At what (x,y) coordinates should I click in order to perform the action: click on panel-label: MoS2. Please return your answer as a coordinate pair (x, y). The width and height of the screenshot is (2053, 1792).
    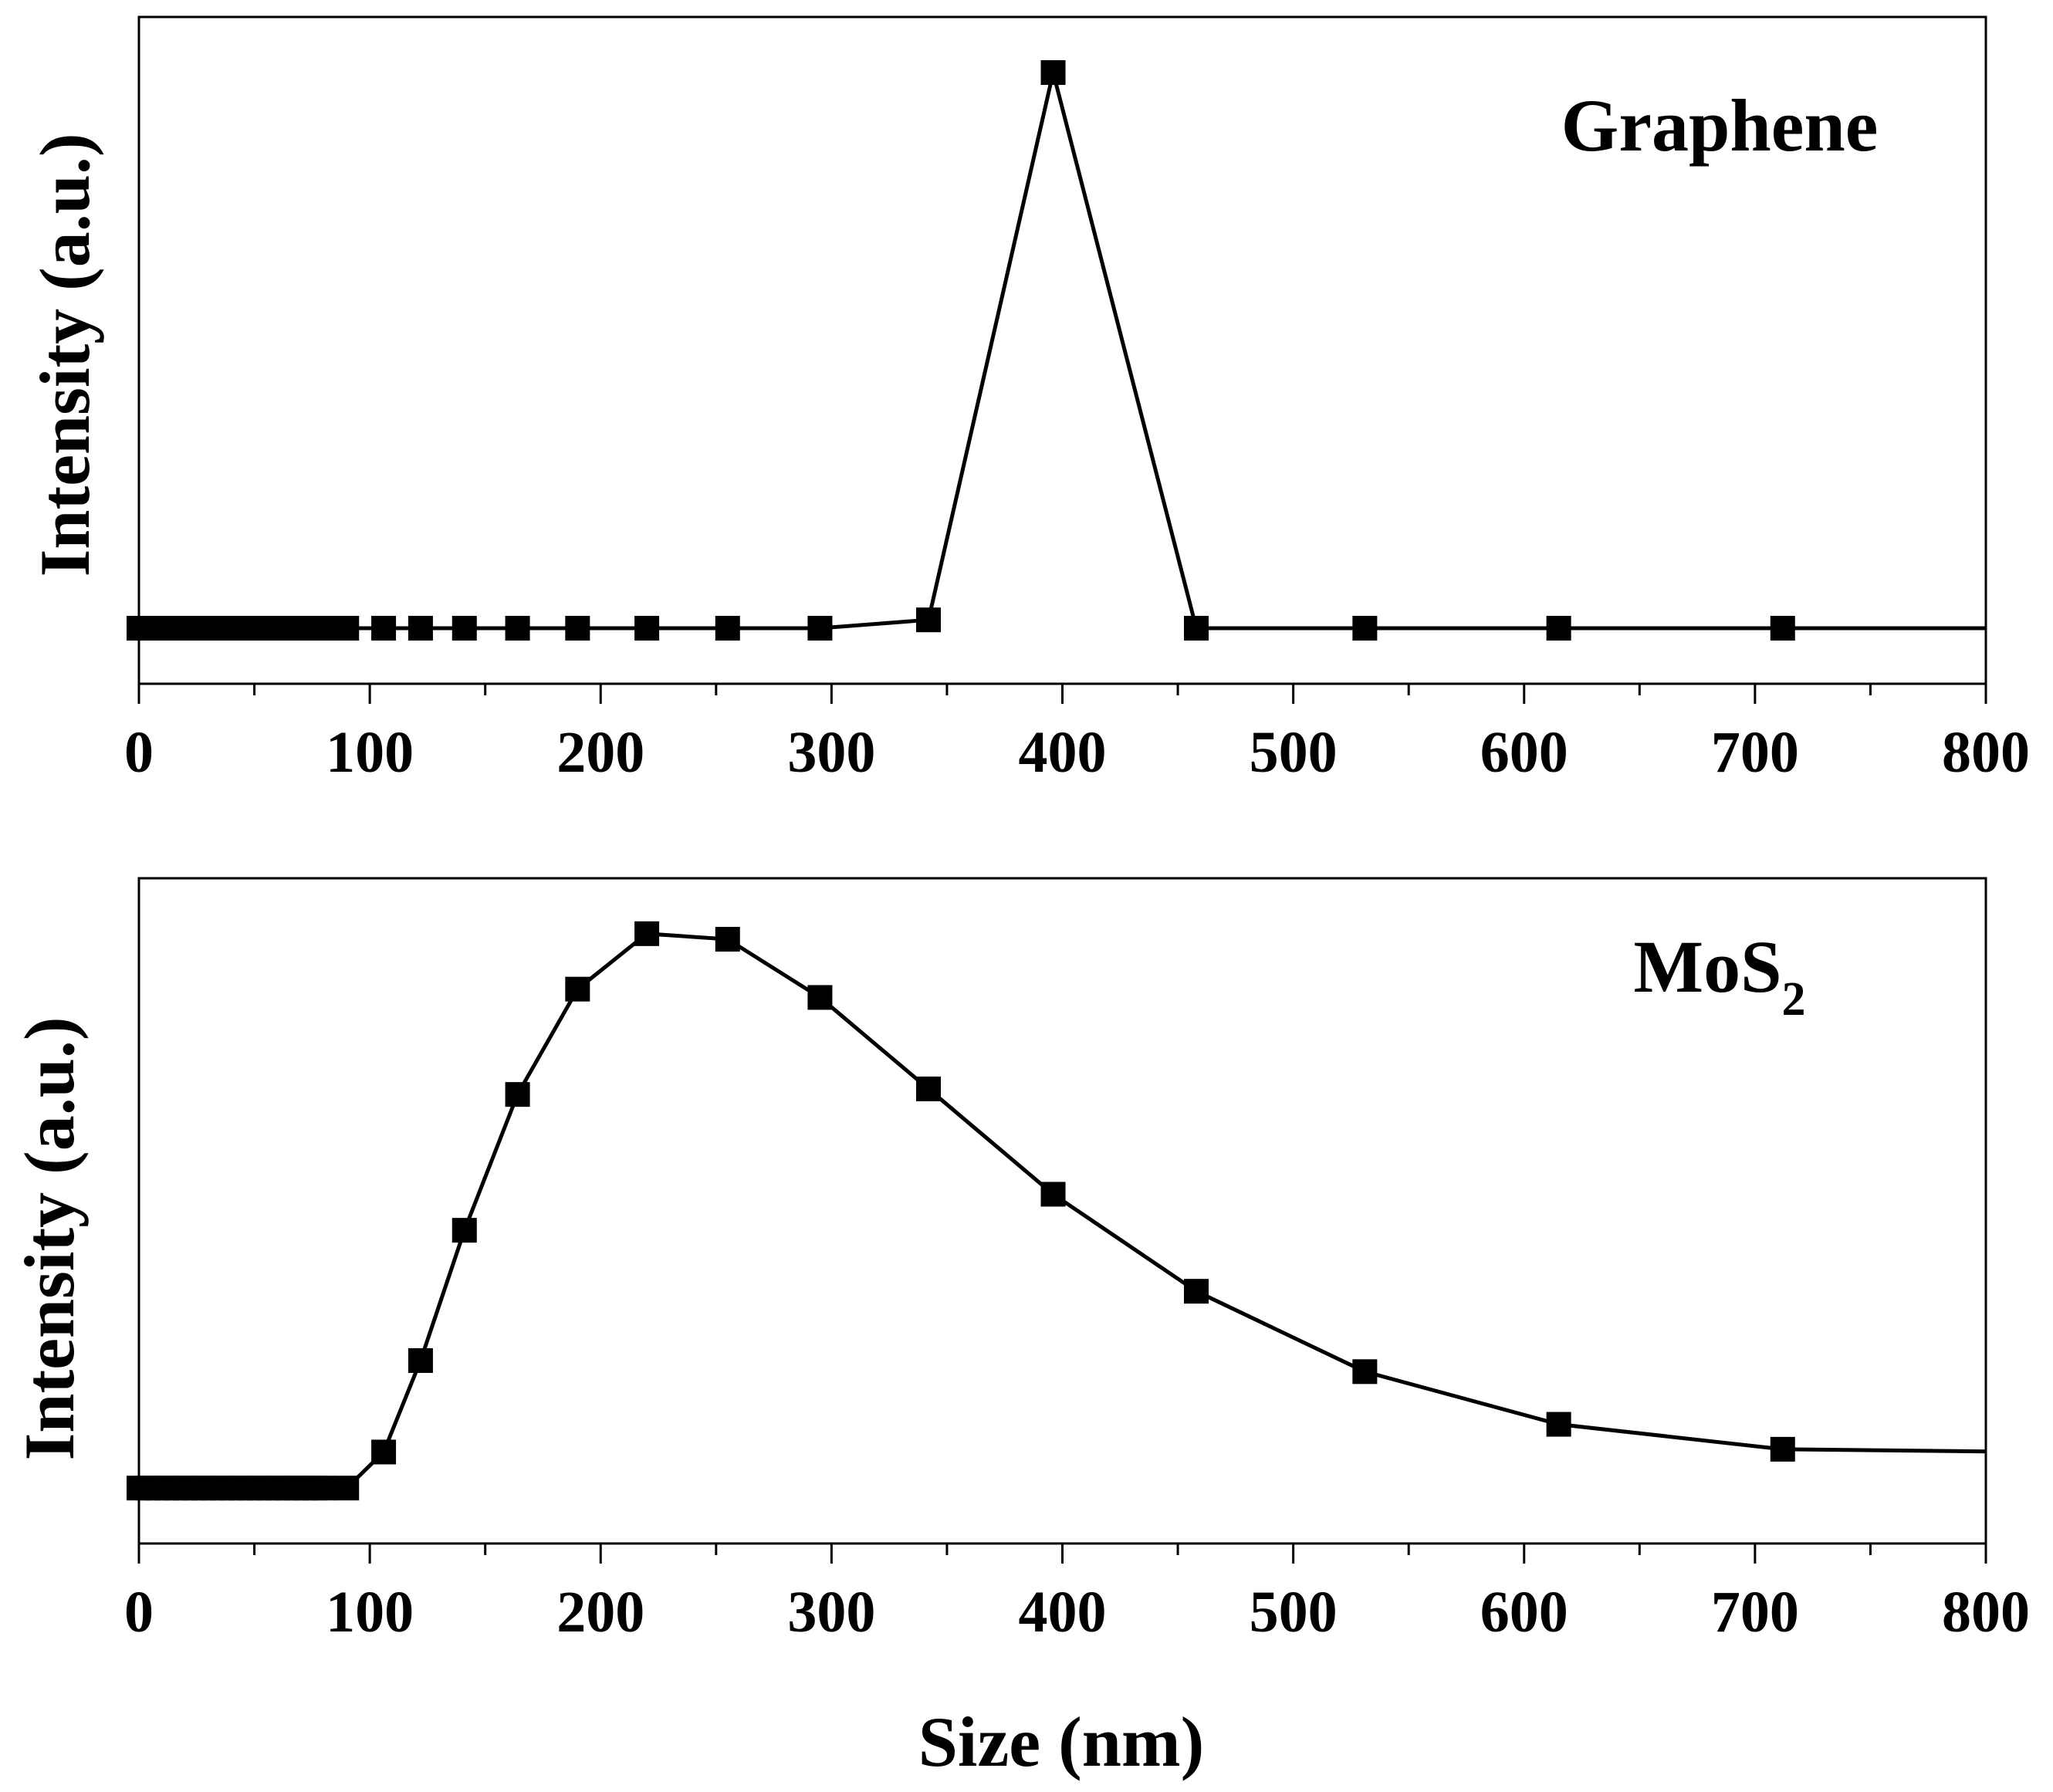
    Looking at the image, I should click on (1720, 976).